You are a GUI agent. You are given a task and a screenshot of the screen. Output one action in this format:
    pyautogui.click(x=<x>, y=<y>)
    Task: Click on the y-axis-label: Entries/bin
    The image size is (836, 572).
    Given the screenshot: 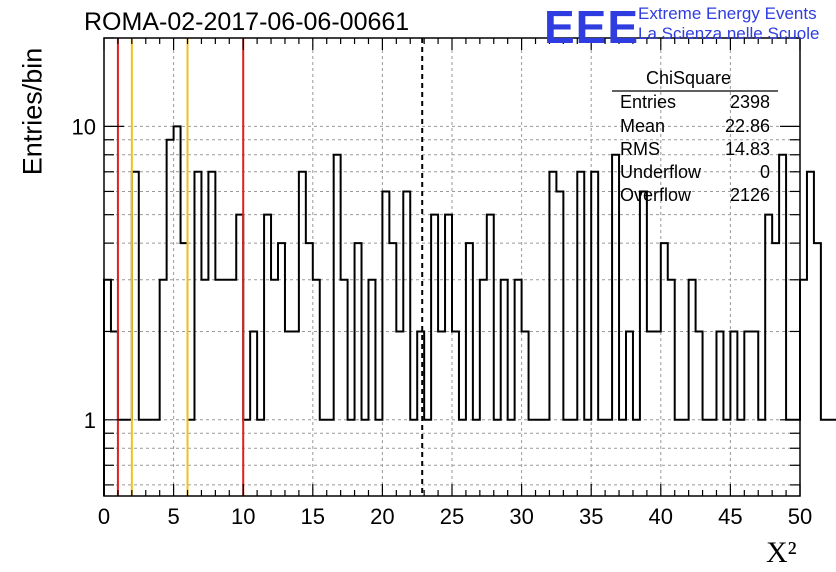 What is the action you would take?
    pyautogui.click(x=32, y=111)
    